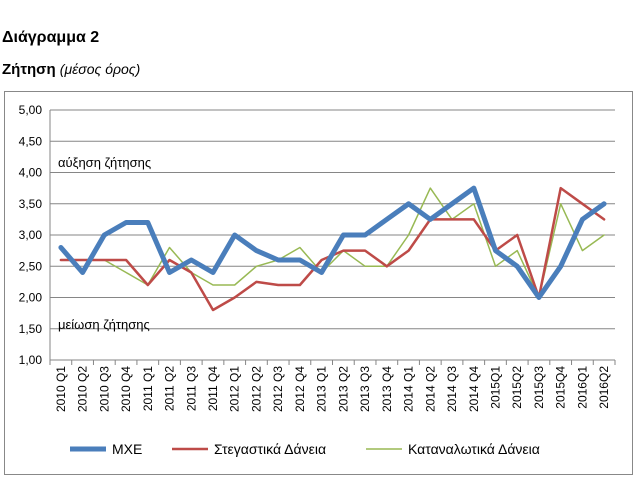  I want to click on x-tick-label: 2016Q2, so click(604, 387).